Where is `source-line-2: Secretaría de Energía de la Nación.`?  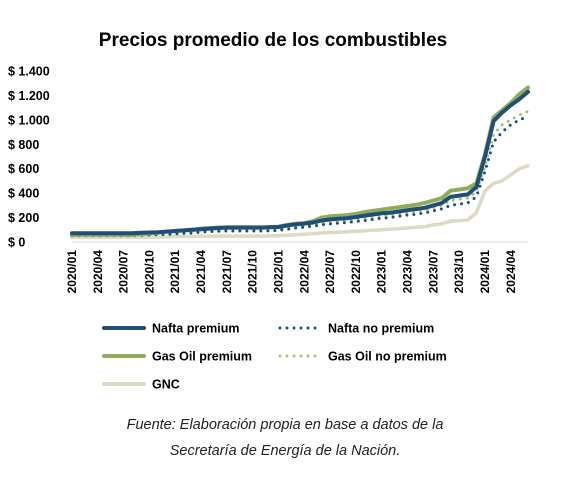 source-line-2: Secretaría de Energía de la Nación. is located at coordinates (285, 451).